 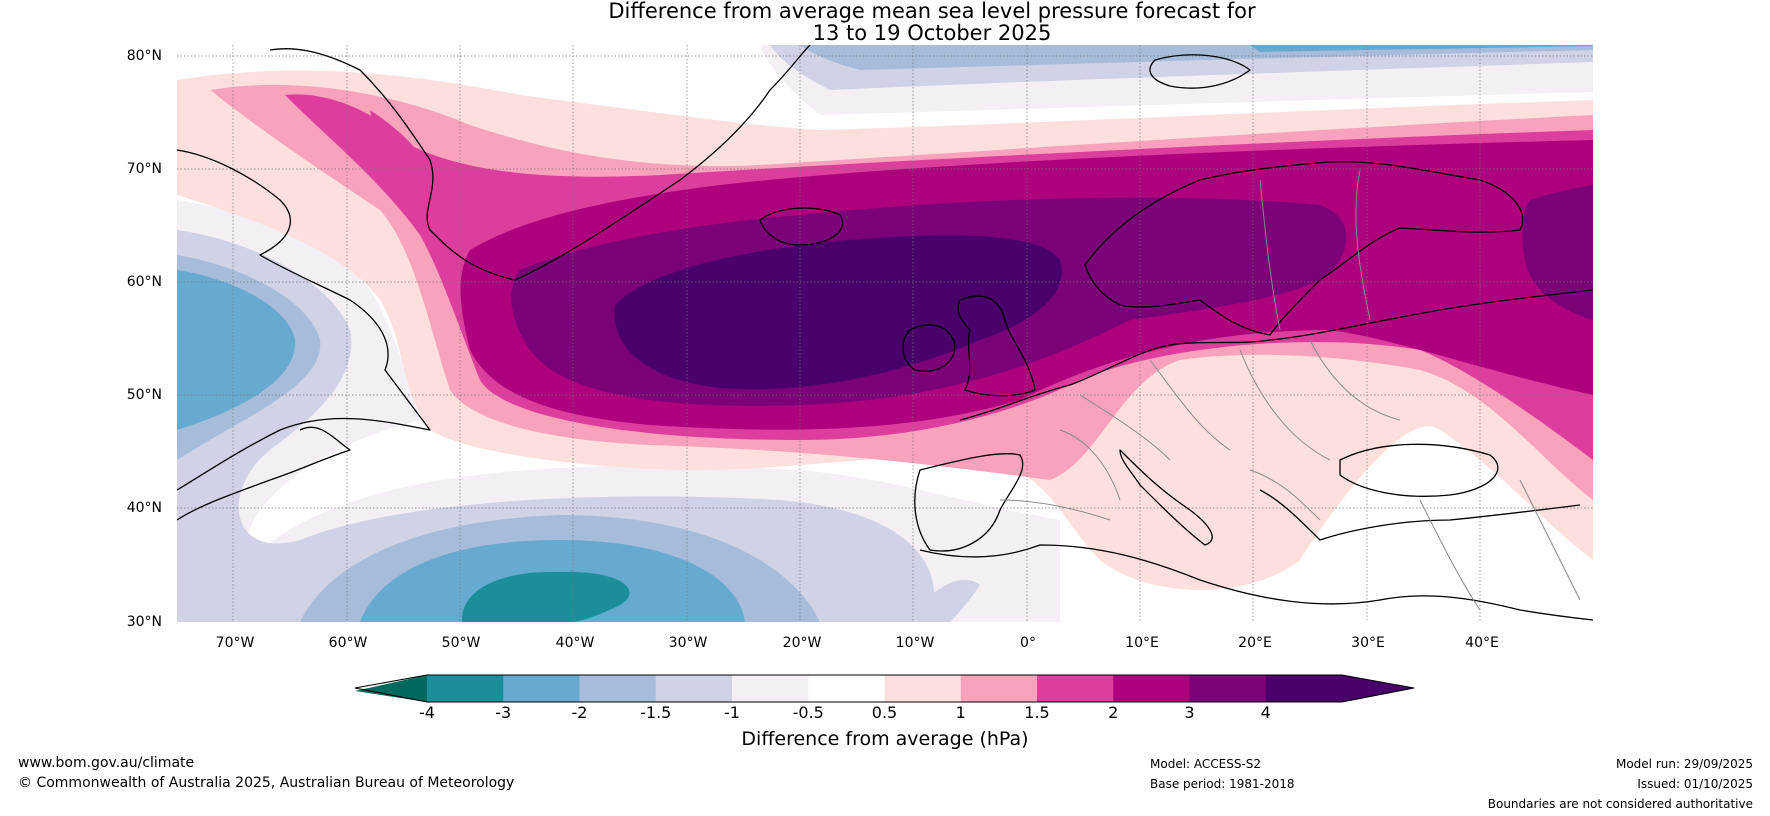 I want to click on coastline-ireland, so click(x=929, y=348).